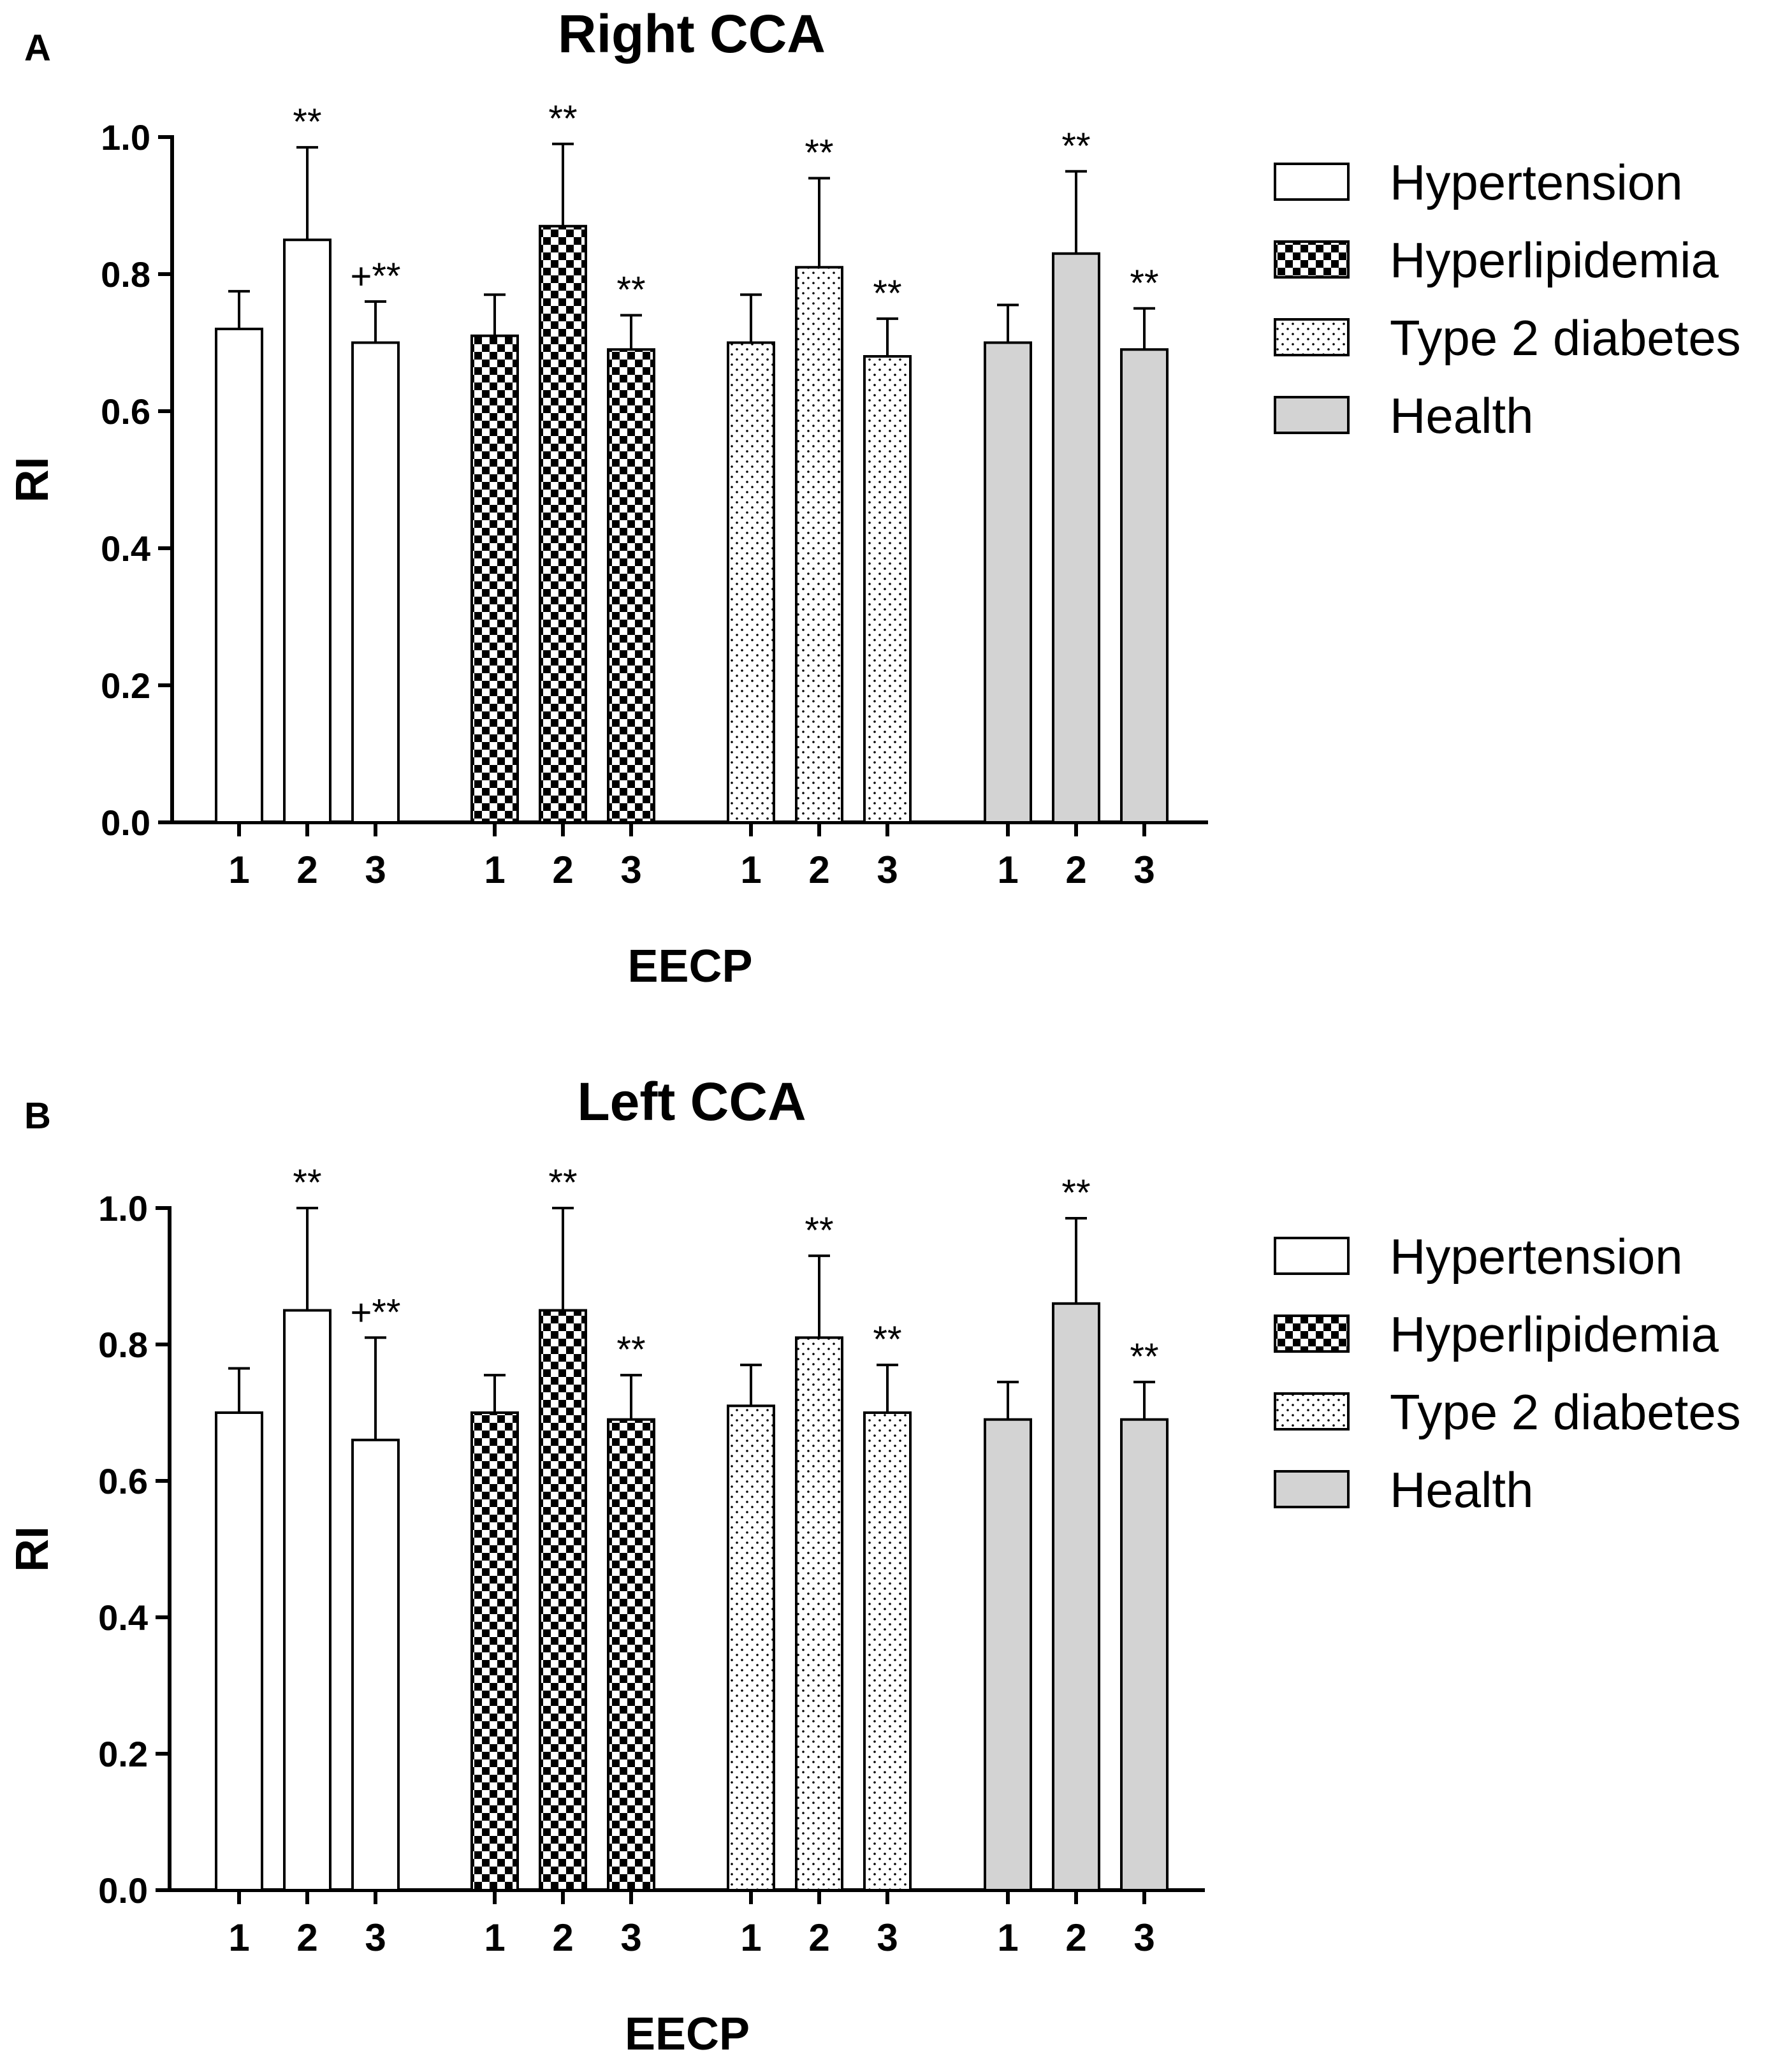 The width and height of the screenshot is (1792, 2061). I want to click on panel-letter: A, so click(37, 48).